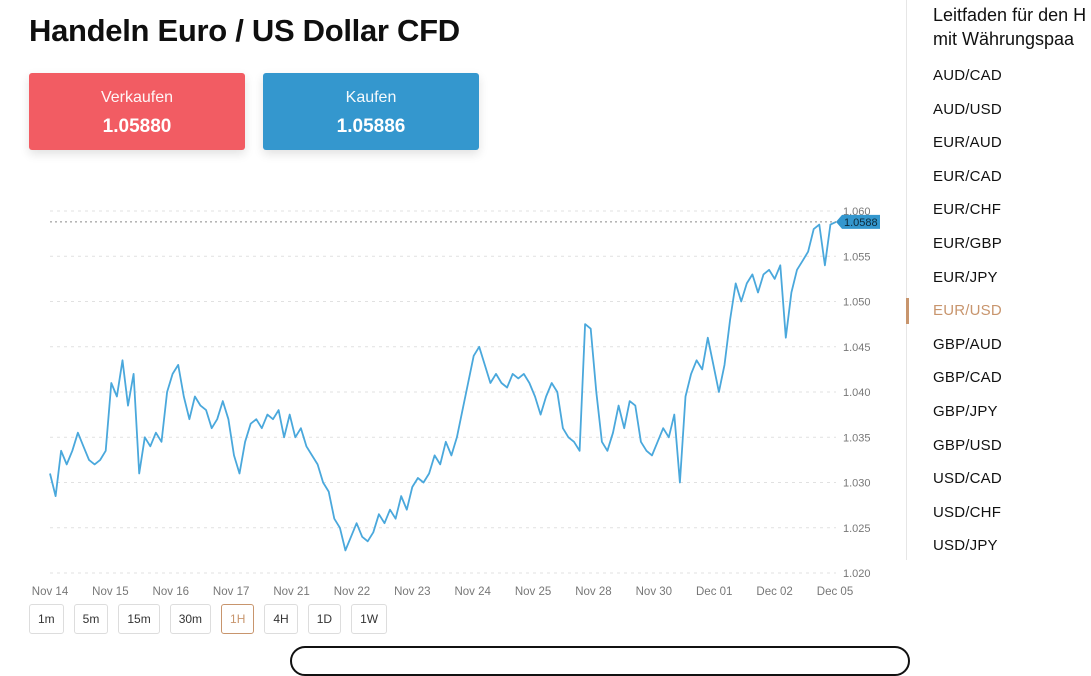 The height and width of the screenshot is (676, 1091). What do you see at coordinates (857, 303) in the screenshot?
I see `y-tick-label: 1.050` at bounding box center [857, 303].